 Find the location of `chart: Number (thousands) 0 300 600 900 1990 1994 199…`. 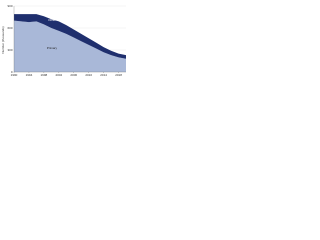

chart: Number (thousands) 0 300 600 900 1990 1994 199… is located at coordinates (63, 40).